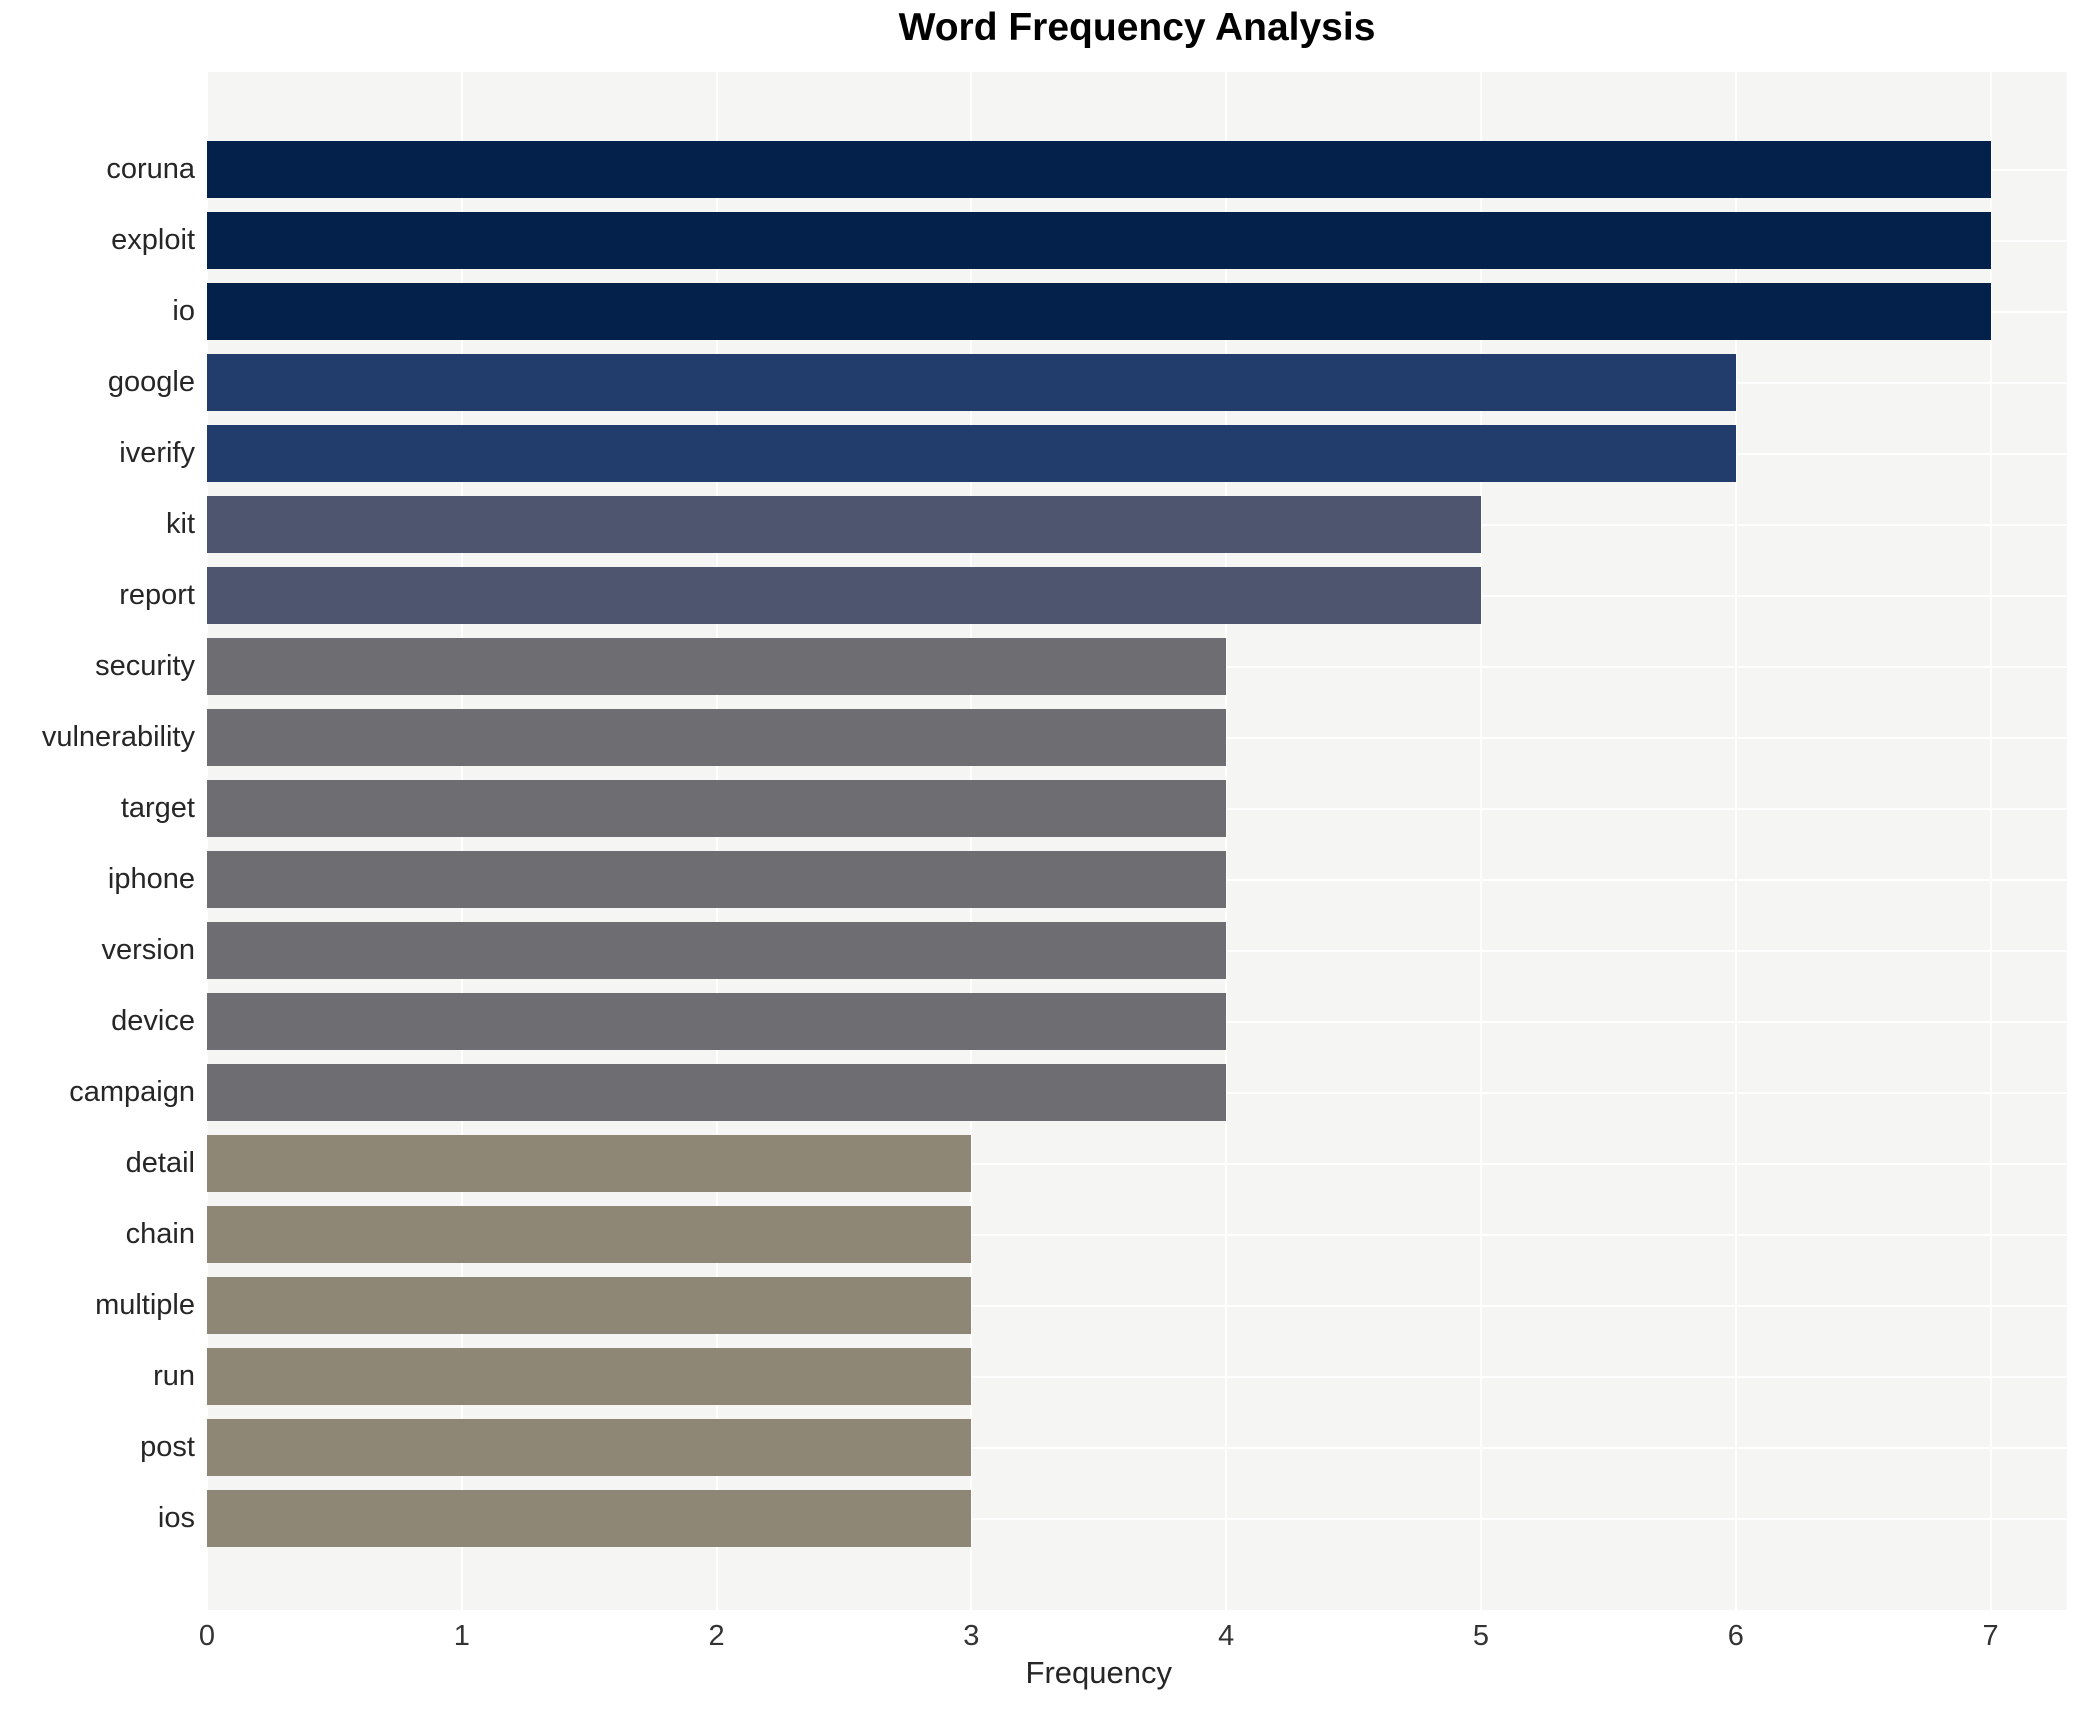 This screenshot has width=2085, height=1710. What do you see at coordinates (150, 169) in the screenshot?
I see `category-label-coruna: coruna` at bounding box center [150, 169].